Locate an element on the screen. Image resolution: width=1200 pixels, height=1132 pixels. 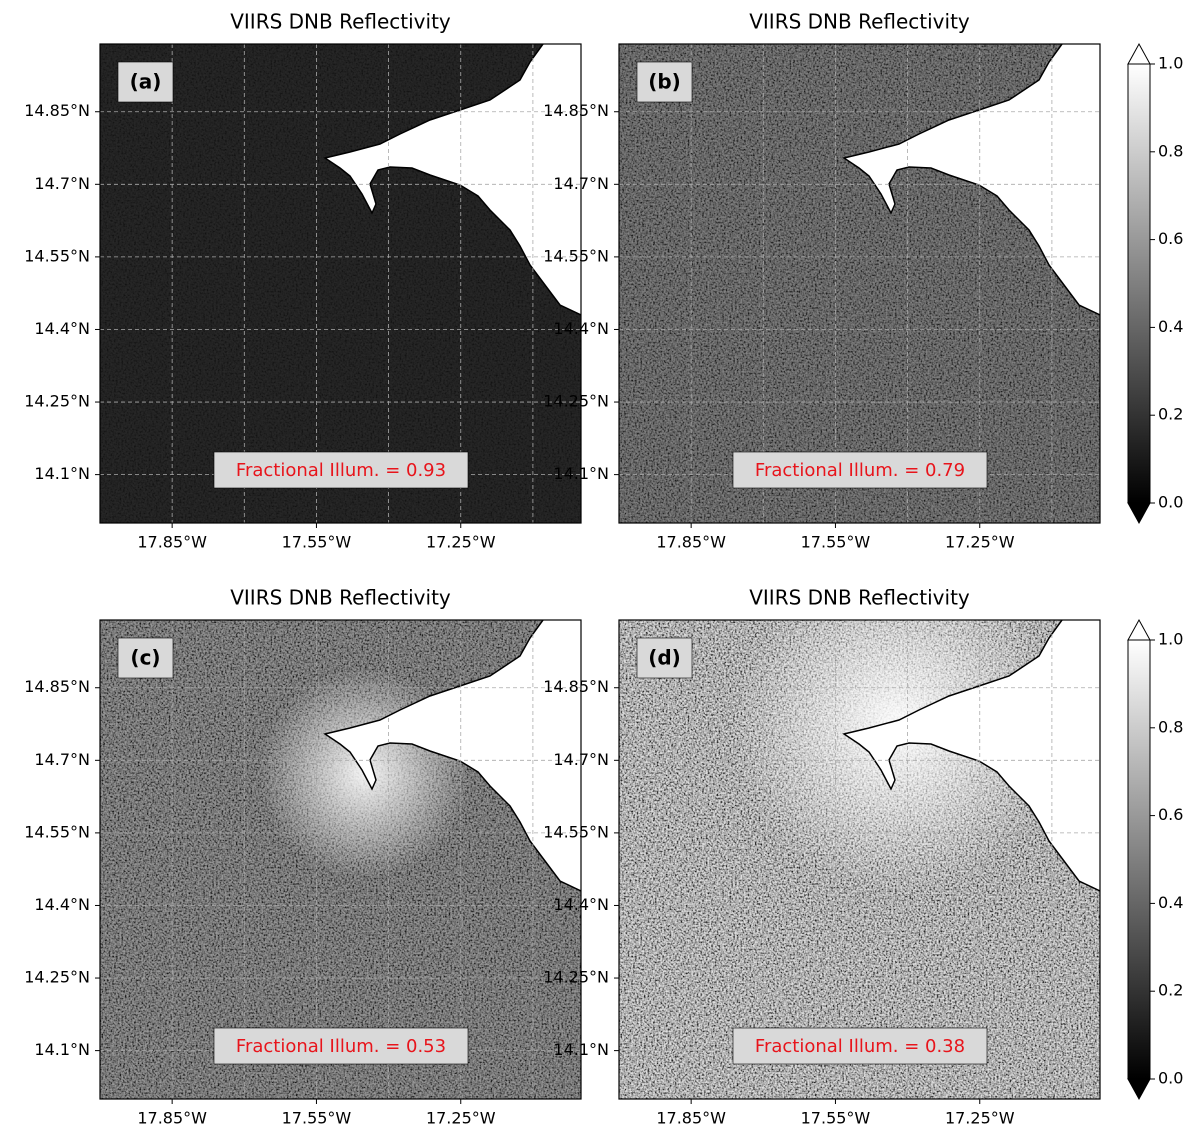
panel-label: (d) is located at coordinates (664, 658).